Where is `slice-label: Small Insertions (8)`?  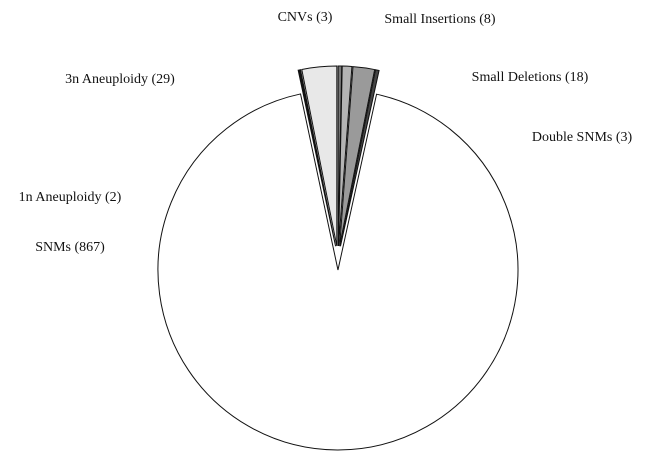
slice-label: Small Insertions (8) is located at coordinates (440, 19).